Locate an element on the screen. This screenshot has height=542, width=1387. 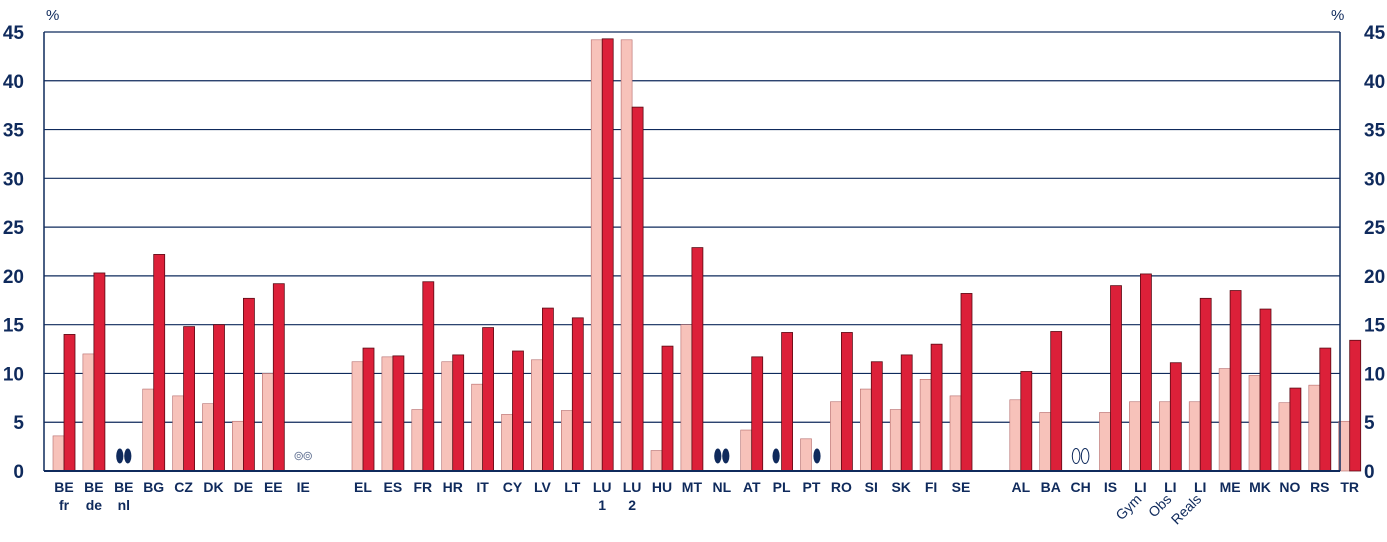
x-tick-sublabel: nl is located at coordinates (124, 505).